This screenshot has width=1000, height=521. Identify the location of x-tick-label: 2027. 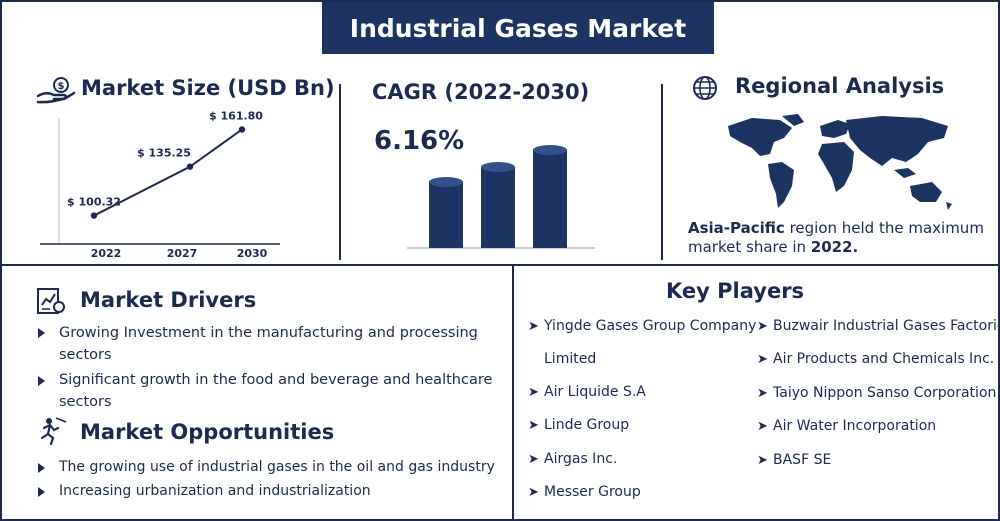
(182, 253).